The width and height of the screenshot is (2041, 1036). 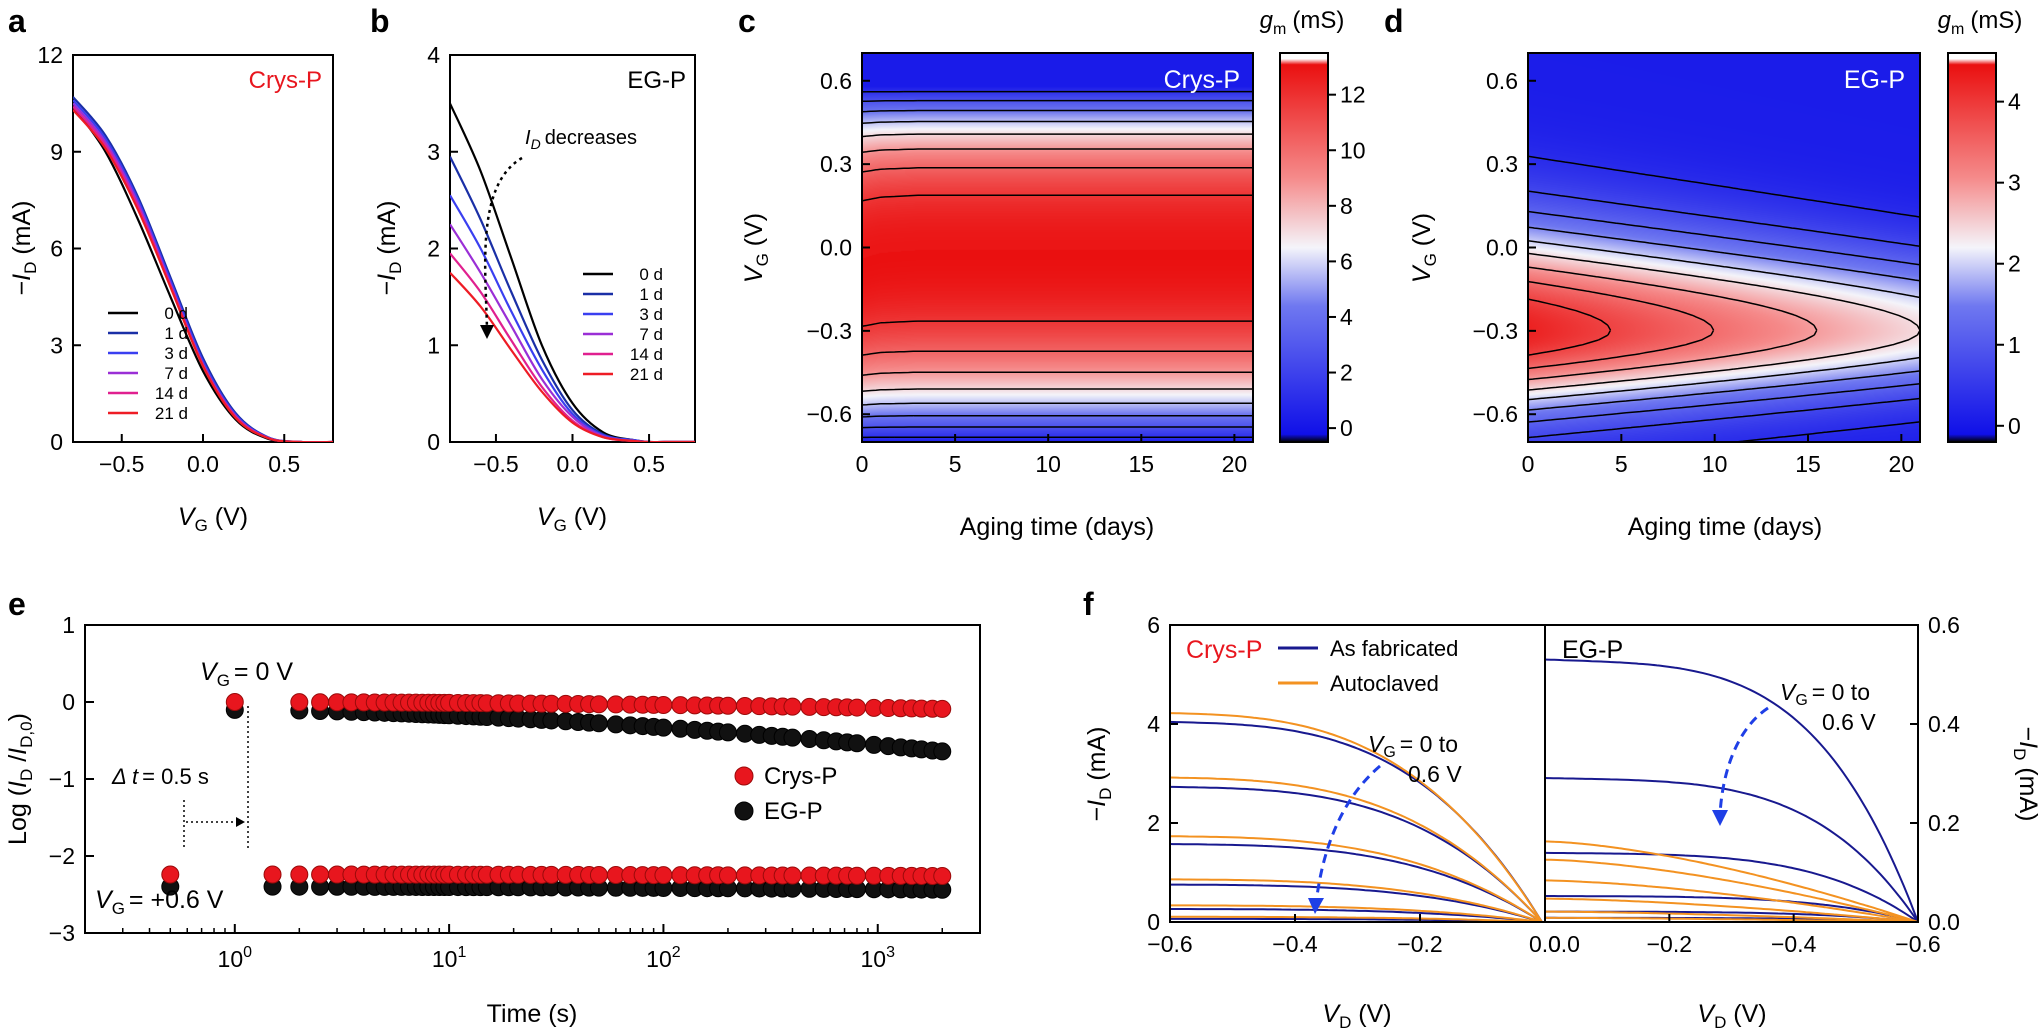 I want to click on label-crys-p-f: Crys-P, so click(x=1224, y=650).